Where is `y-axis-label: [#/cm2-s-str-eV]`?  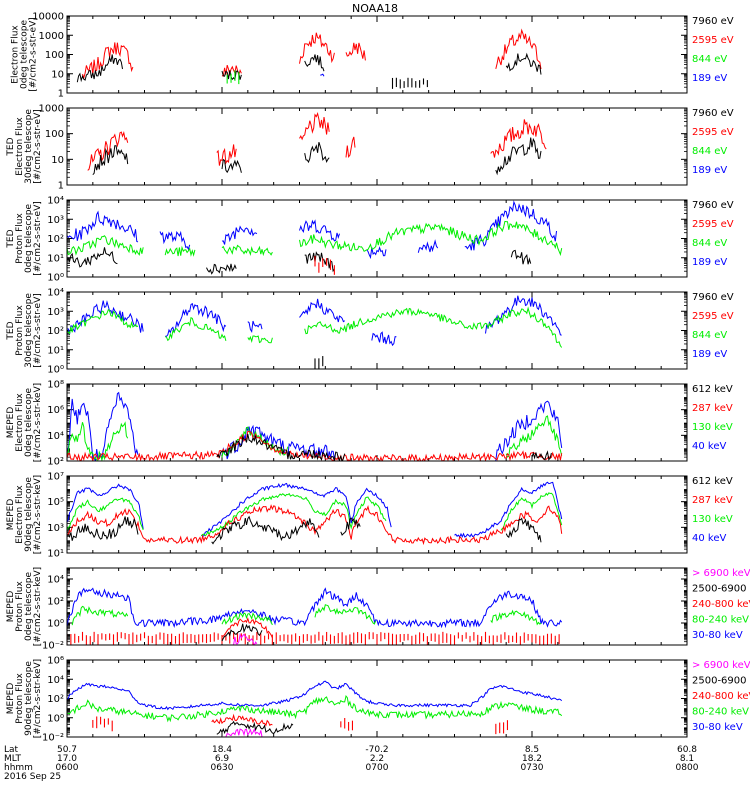
y-axis-label: [#/cm2-s-str-eV] is located at coordinates (38, 146).